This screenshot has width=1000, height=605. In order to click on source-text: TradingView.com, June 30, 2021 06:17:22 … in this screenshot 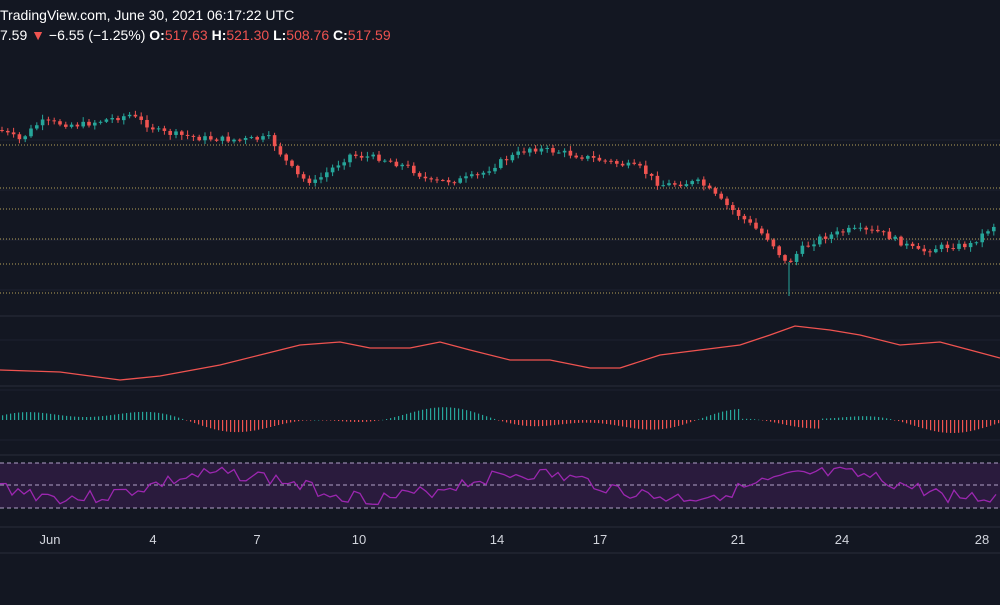, I will do `click(147, 15)`.